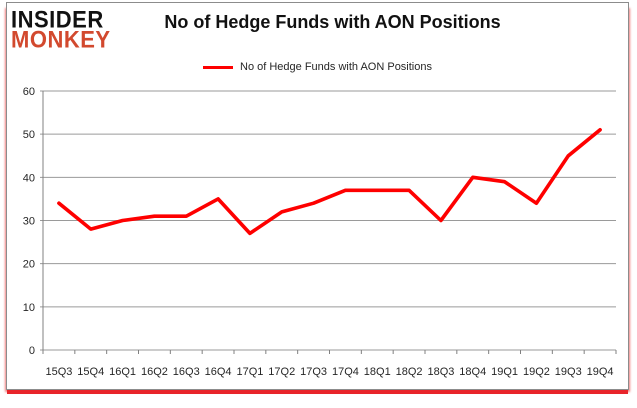 The width and height of the screenshot is (637, 408). Describe the element at coordinates (32, 351) in the screenshot. I see `y-axis-tick-label: 0` at that location.